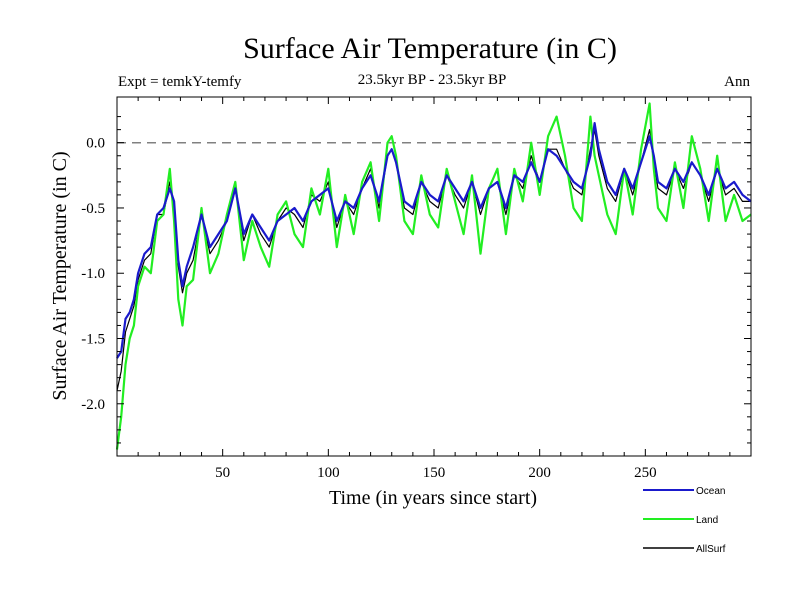 Image resolution: width=800 pixels, height=600 pixels. Describe the element at coordinates (93, 405) in the screenshot. I see `y-tick-label: -2.0` at that location.